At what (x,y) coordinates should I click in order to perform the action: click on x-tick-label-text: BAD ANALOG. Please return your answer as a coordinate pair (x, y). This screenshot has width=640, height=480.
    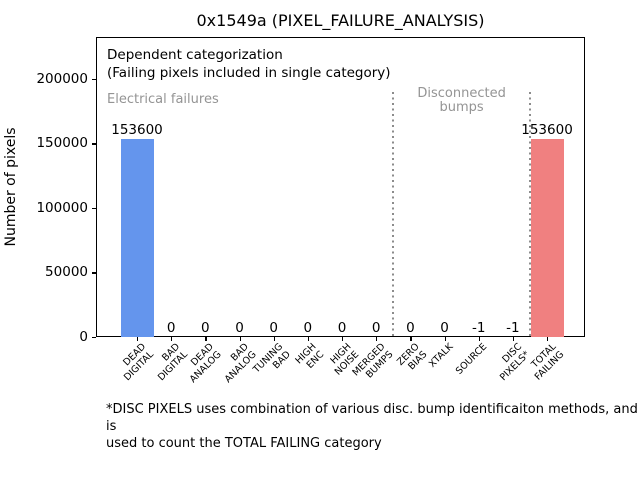
    Looking at the image, I should click on (239, 363).